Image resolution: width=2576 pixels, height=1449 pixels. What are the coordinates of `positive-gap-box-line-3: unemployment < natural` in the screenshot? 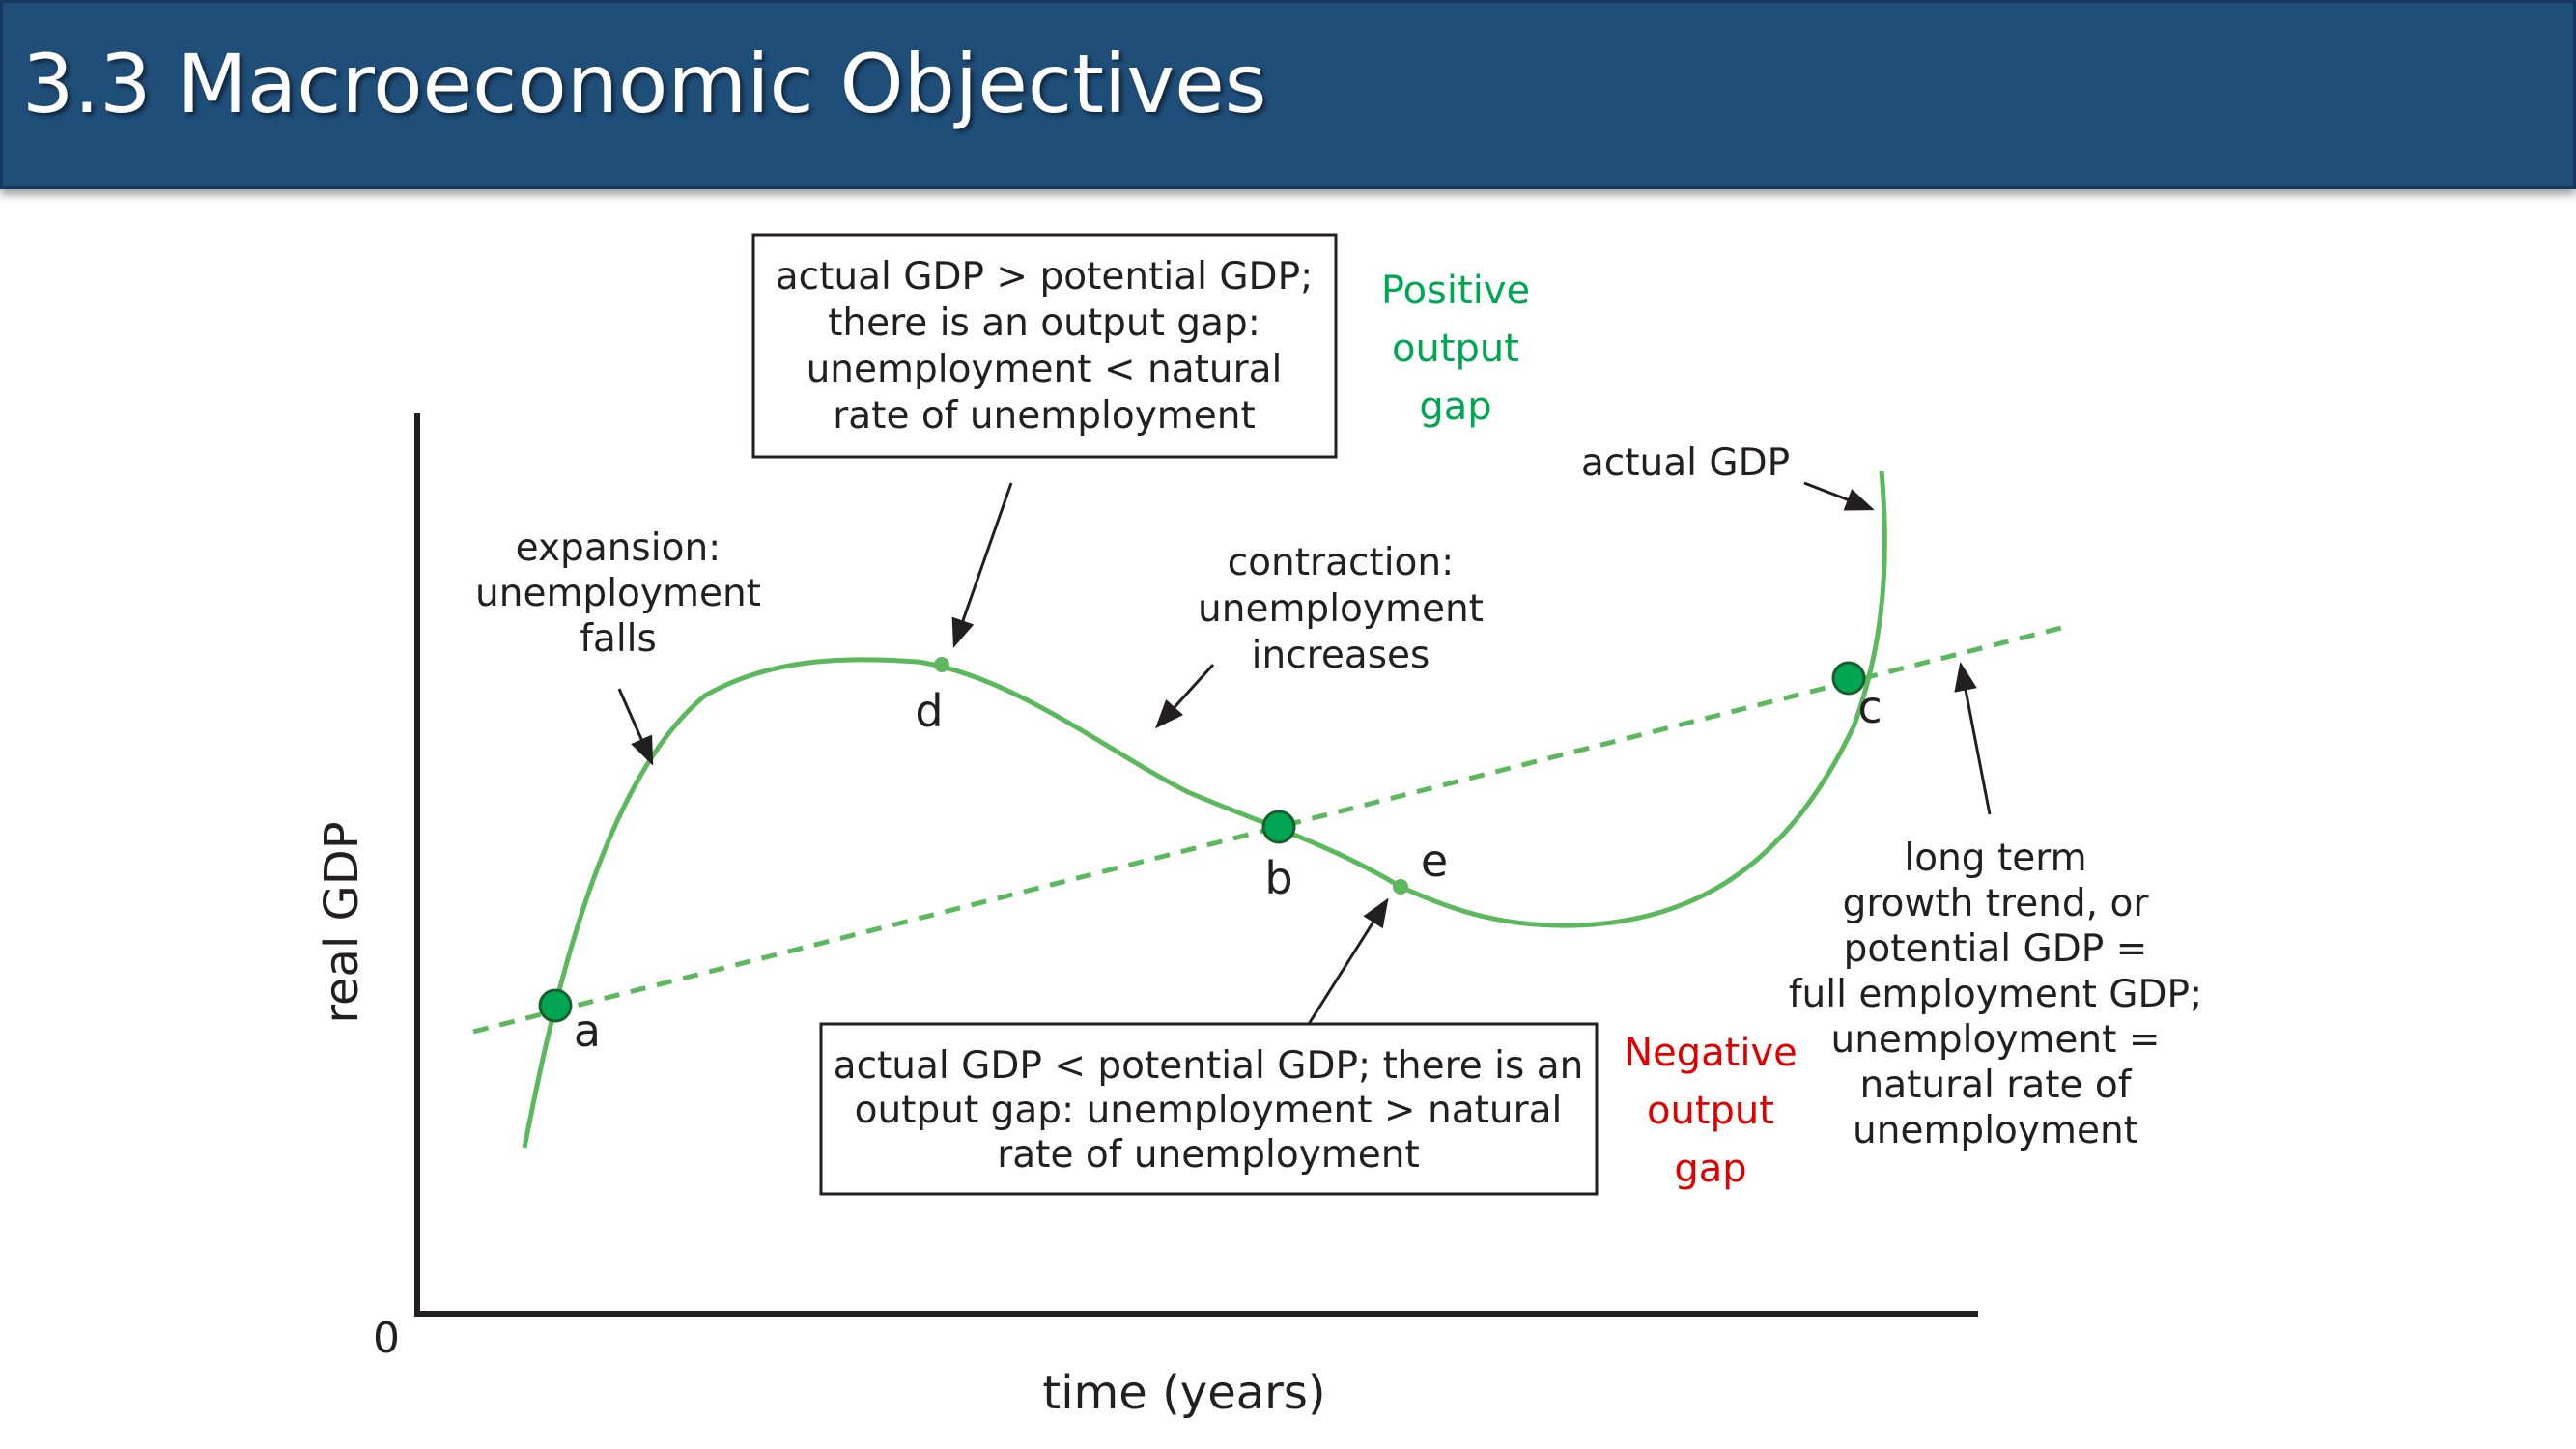 It's located at (1045, 369).